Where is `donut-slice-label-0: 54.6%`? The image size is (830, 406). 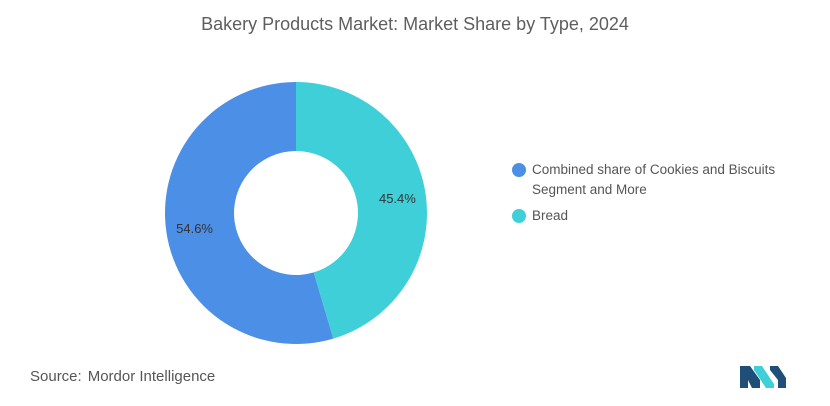
donut-slice-label-0: 54.6% is located at coordinates (194, 228).